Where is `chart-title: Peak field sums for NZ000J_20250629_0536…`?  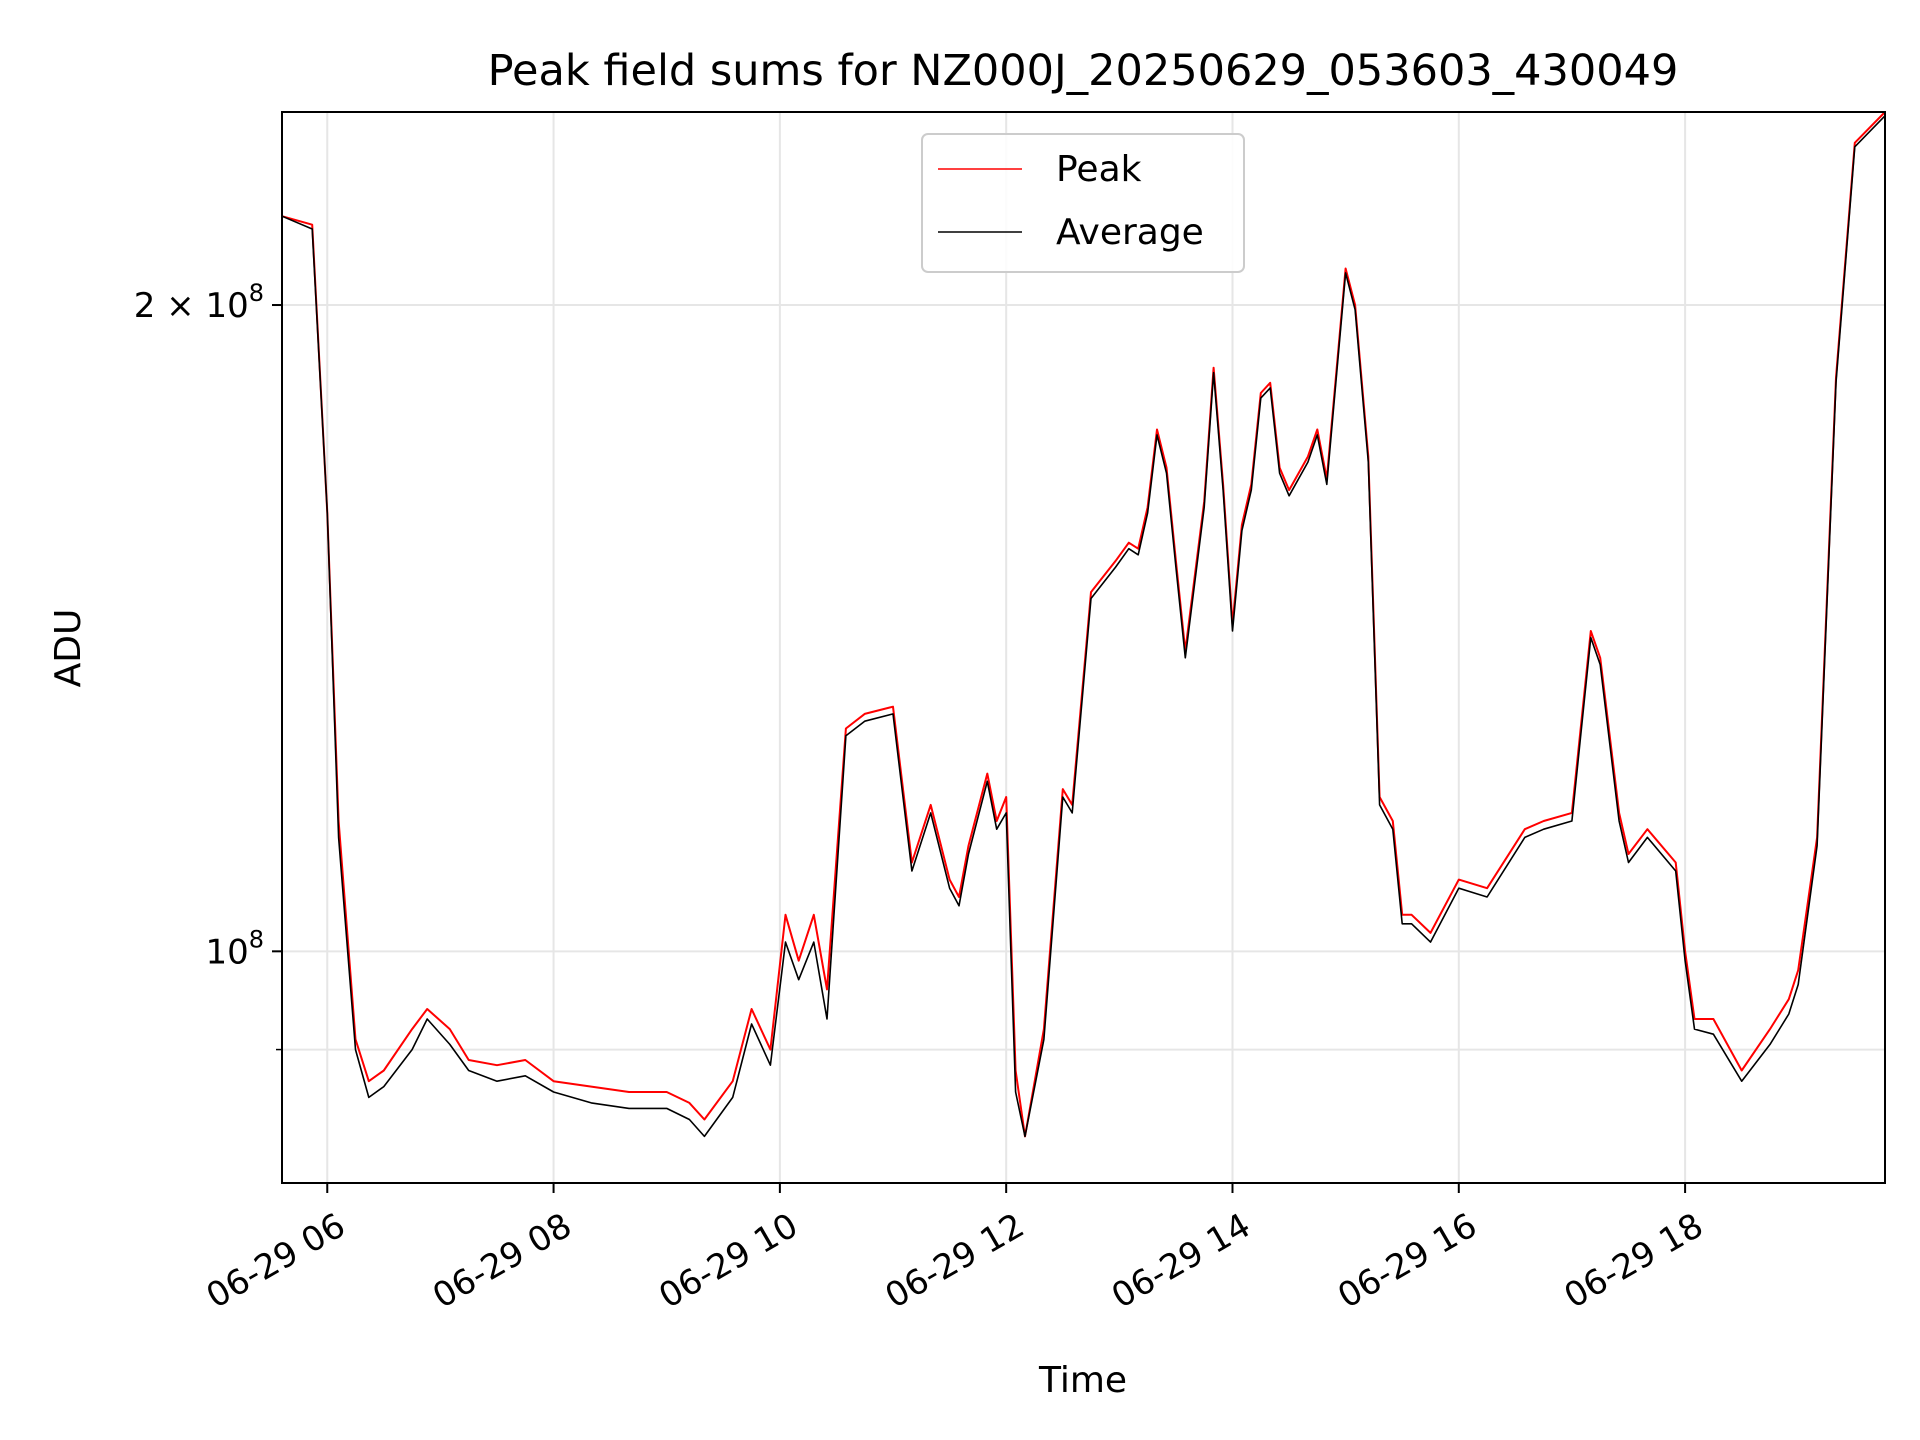
chart-title: Peak field sums for NZ000J_20250629_0536… is located at coordinates (1083, 71).